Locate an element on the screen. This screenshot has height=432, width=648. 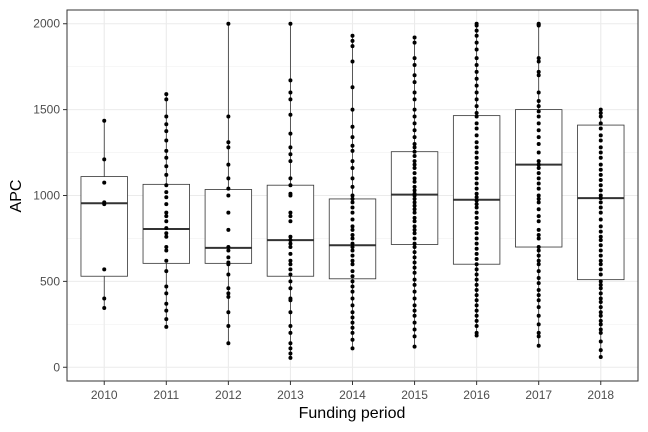
y-tick-label: 1500 is located at coordinates (46, 110).